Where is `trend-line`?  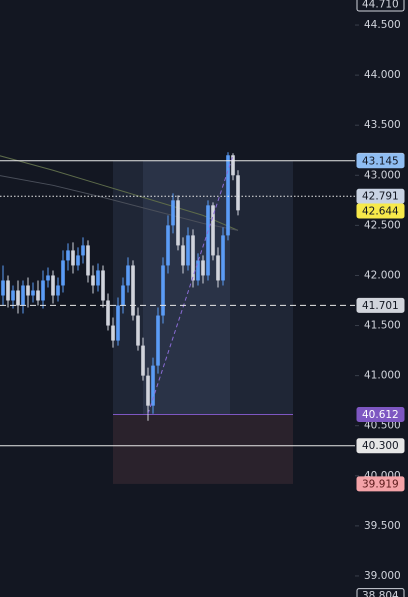
trend-line is located at coordinates (190, 284).